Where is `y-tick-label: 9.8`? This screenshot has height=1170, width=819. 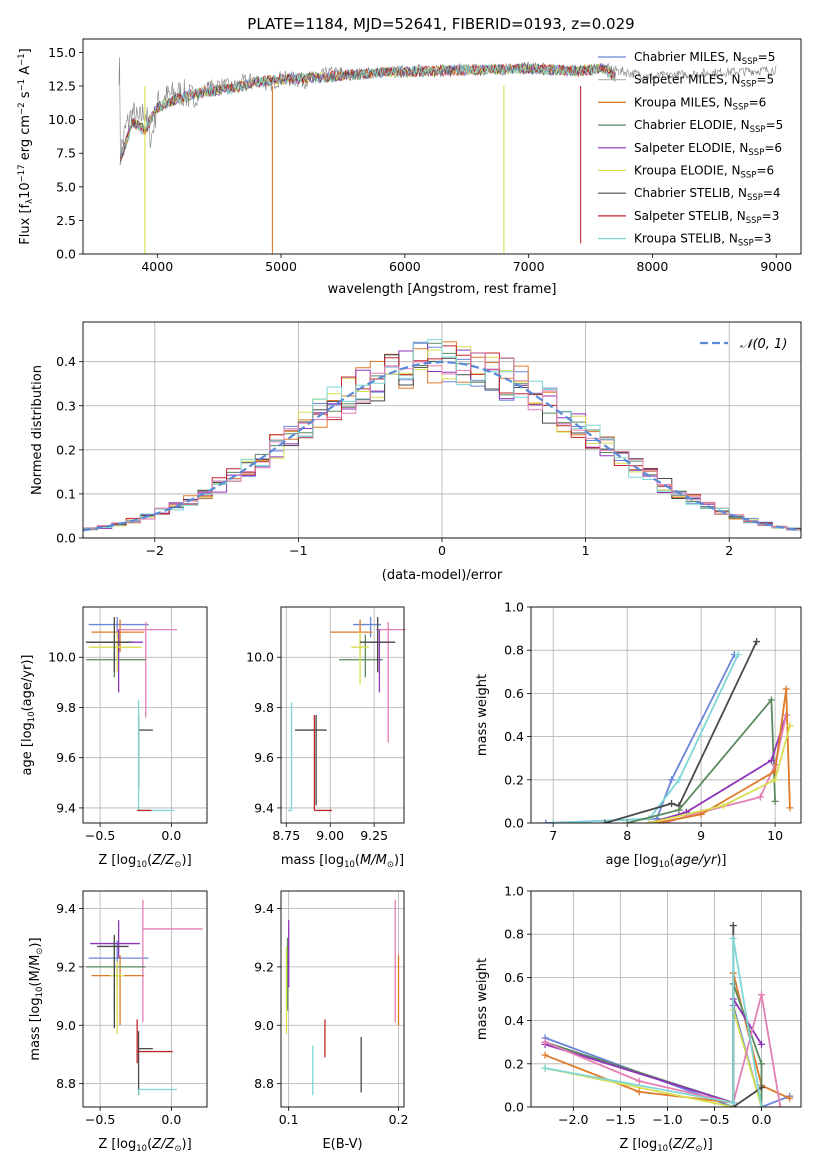
y-tick-label: 9.8 is located at coordinates (264, 707).